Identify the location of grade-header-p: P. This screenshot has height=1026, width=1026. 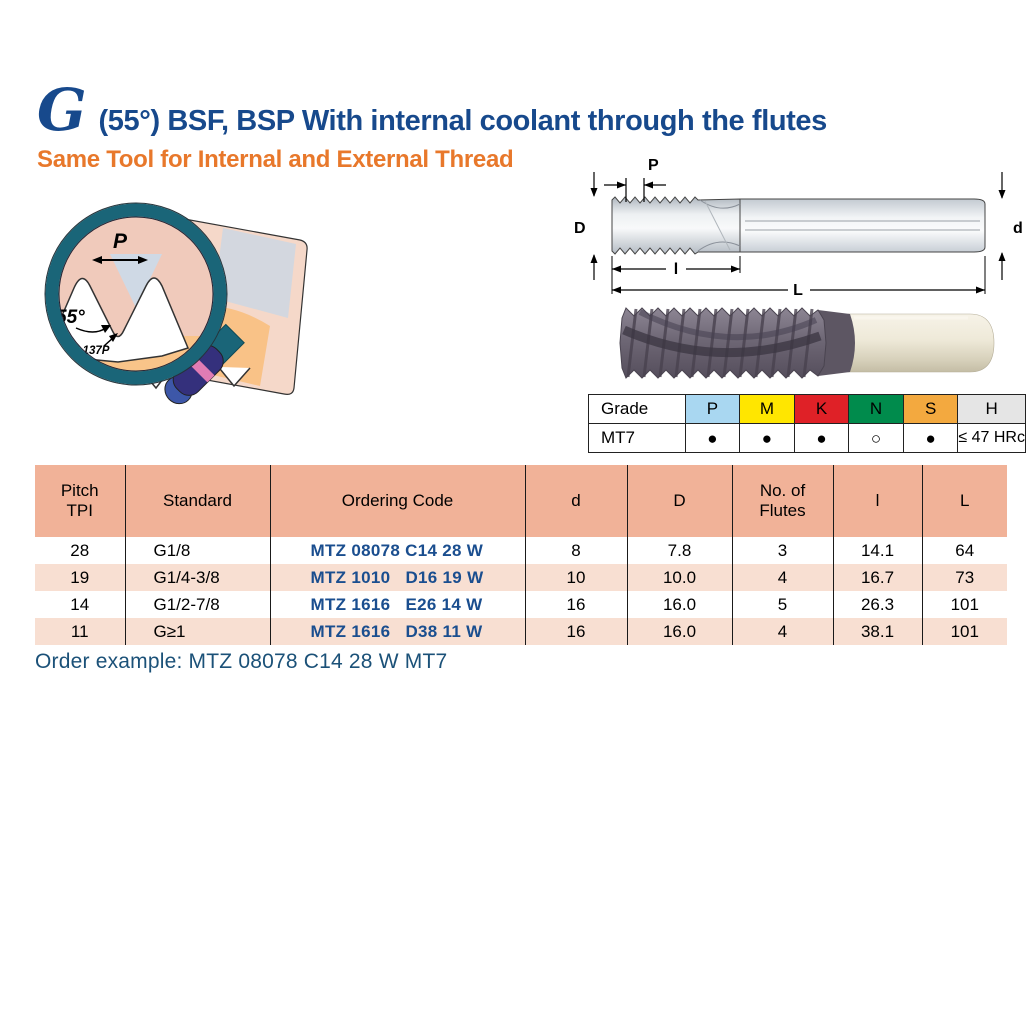
(712, 409).